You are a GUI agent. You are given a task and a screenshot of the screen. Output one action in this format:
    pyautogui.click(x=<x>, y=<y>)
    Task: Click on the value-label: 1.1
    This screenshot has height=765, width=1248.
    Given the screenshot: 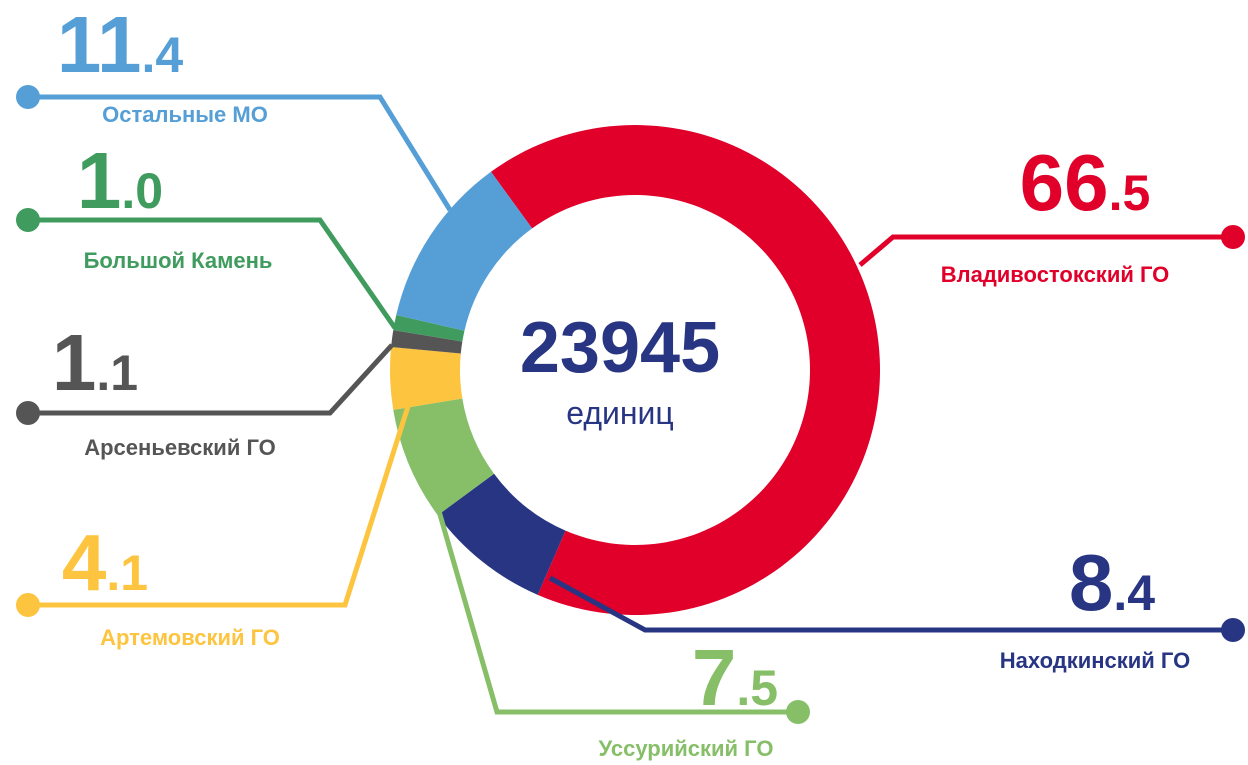 What is the action you would take?
    pyautogui.click(x=95, y=362)
    